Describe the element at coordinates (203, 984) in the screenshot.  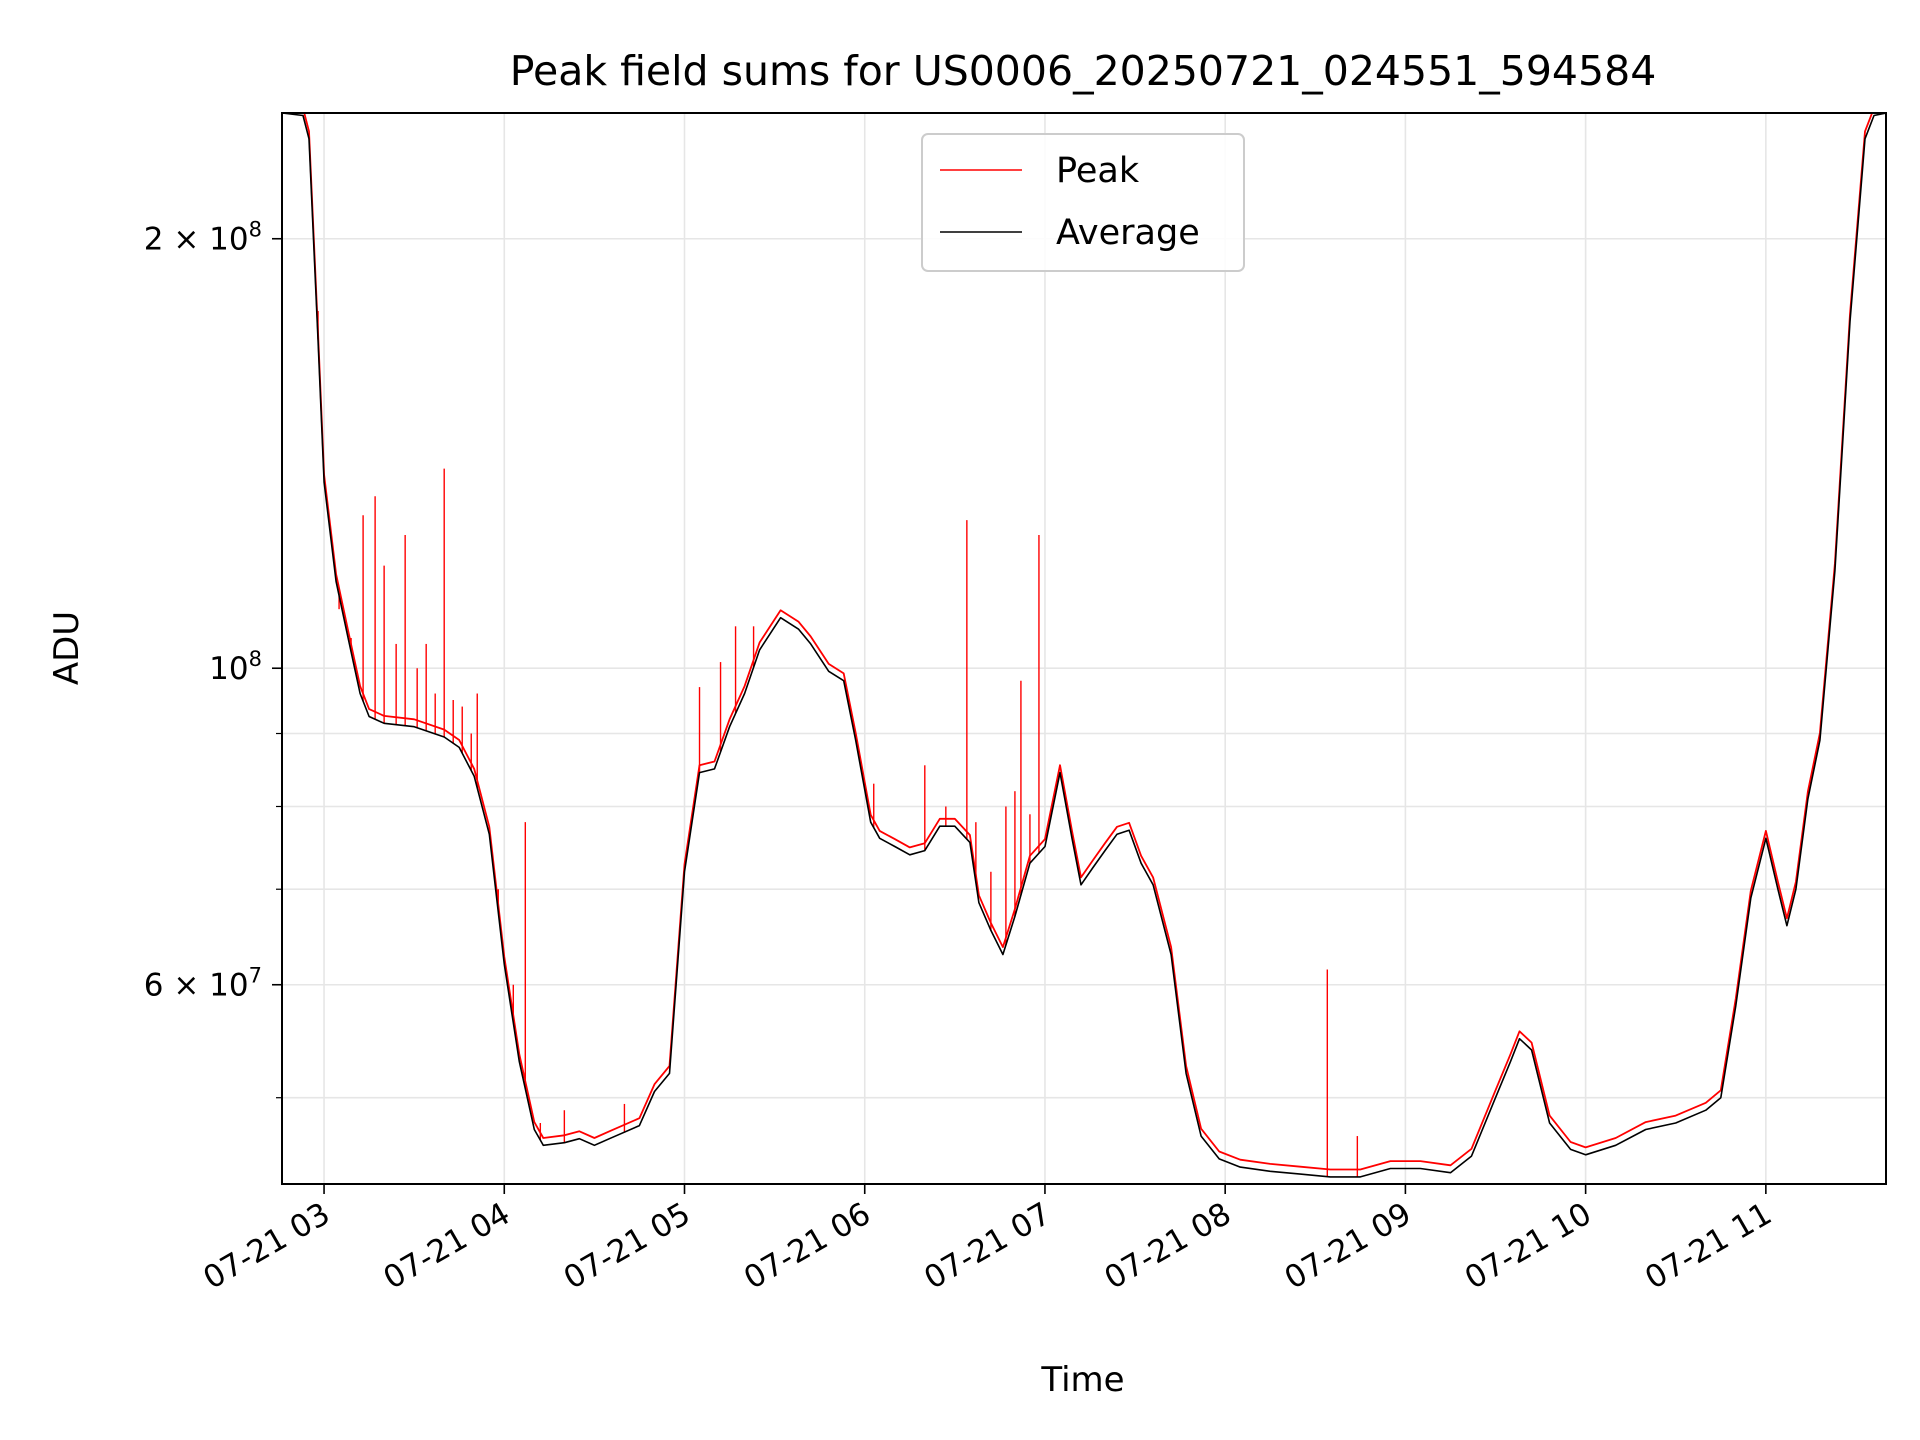
I see `y-tick-label: 6 × 107` at that location.